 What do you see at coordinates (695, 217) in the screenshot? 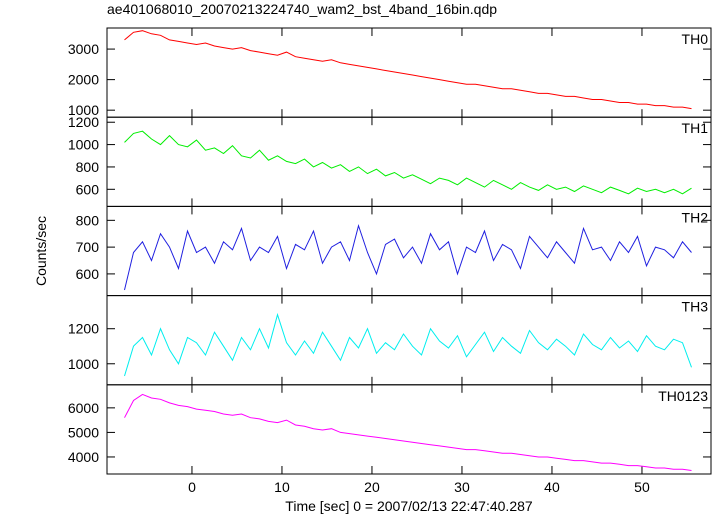
I see `panel-label: TH2` at bounding box center [695, 217].